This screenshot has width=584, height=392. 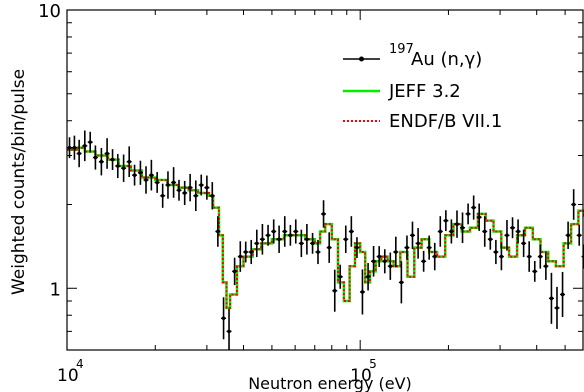 I want to click on legend-au-label: Au (n,γ), so click(x=446, y=59).